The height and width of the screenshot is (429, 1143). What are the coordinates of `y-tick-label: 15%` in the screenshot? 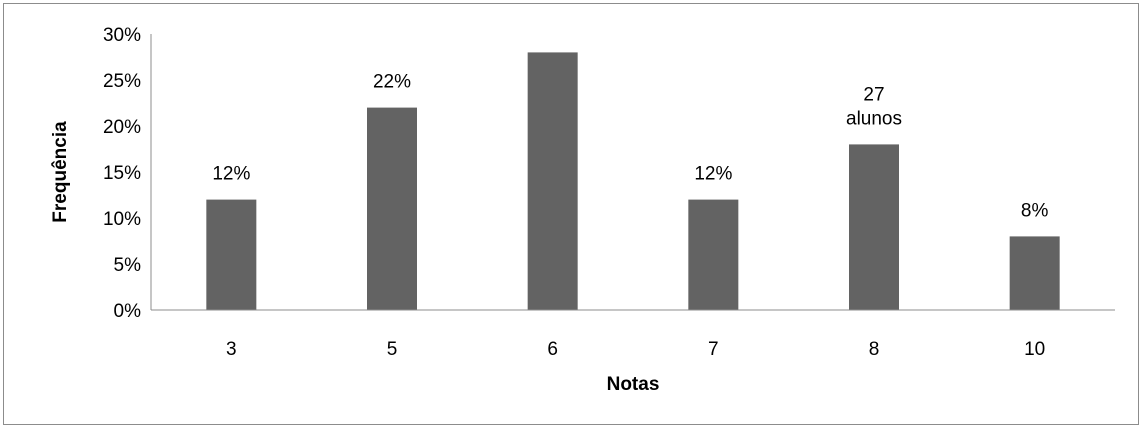 It's located at (122, 173).